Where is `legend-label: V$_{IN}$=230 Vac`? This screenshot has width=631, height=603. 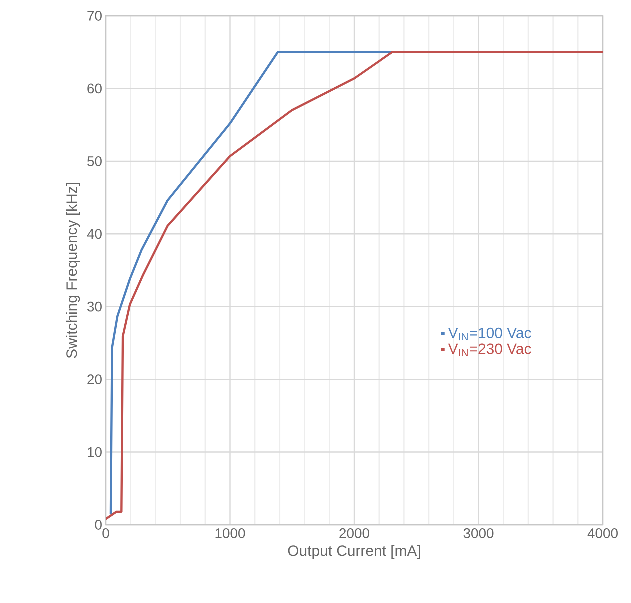
legend-label: V$_{IN}$=230 Vac is located at coordinates (490, 350).